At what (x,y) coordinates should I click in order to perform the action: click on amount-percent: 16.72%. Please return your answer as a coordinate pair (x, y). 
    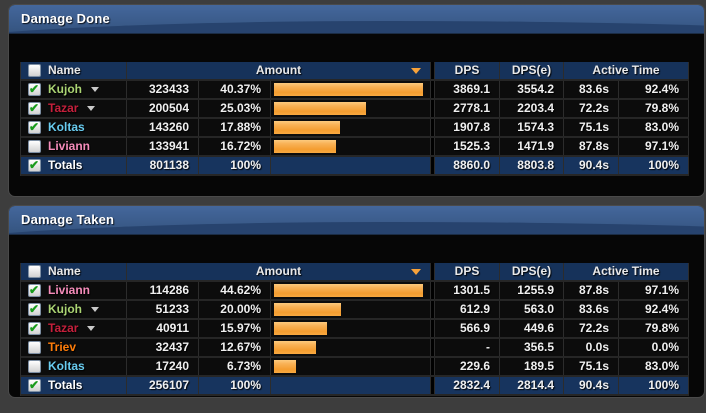
    Looking at the image, I should click on (235, 146).